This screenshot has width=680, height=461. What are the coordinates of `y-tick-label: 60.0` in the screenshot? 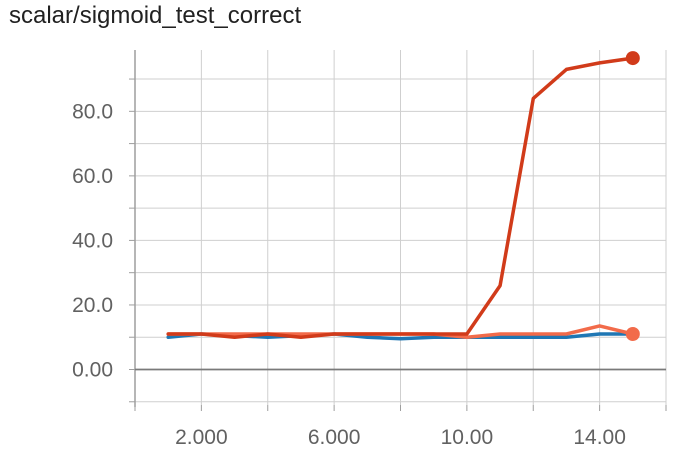 It's located at (92, 176).